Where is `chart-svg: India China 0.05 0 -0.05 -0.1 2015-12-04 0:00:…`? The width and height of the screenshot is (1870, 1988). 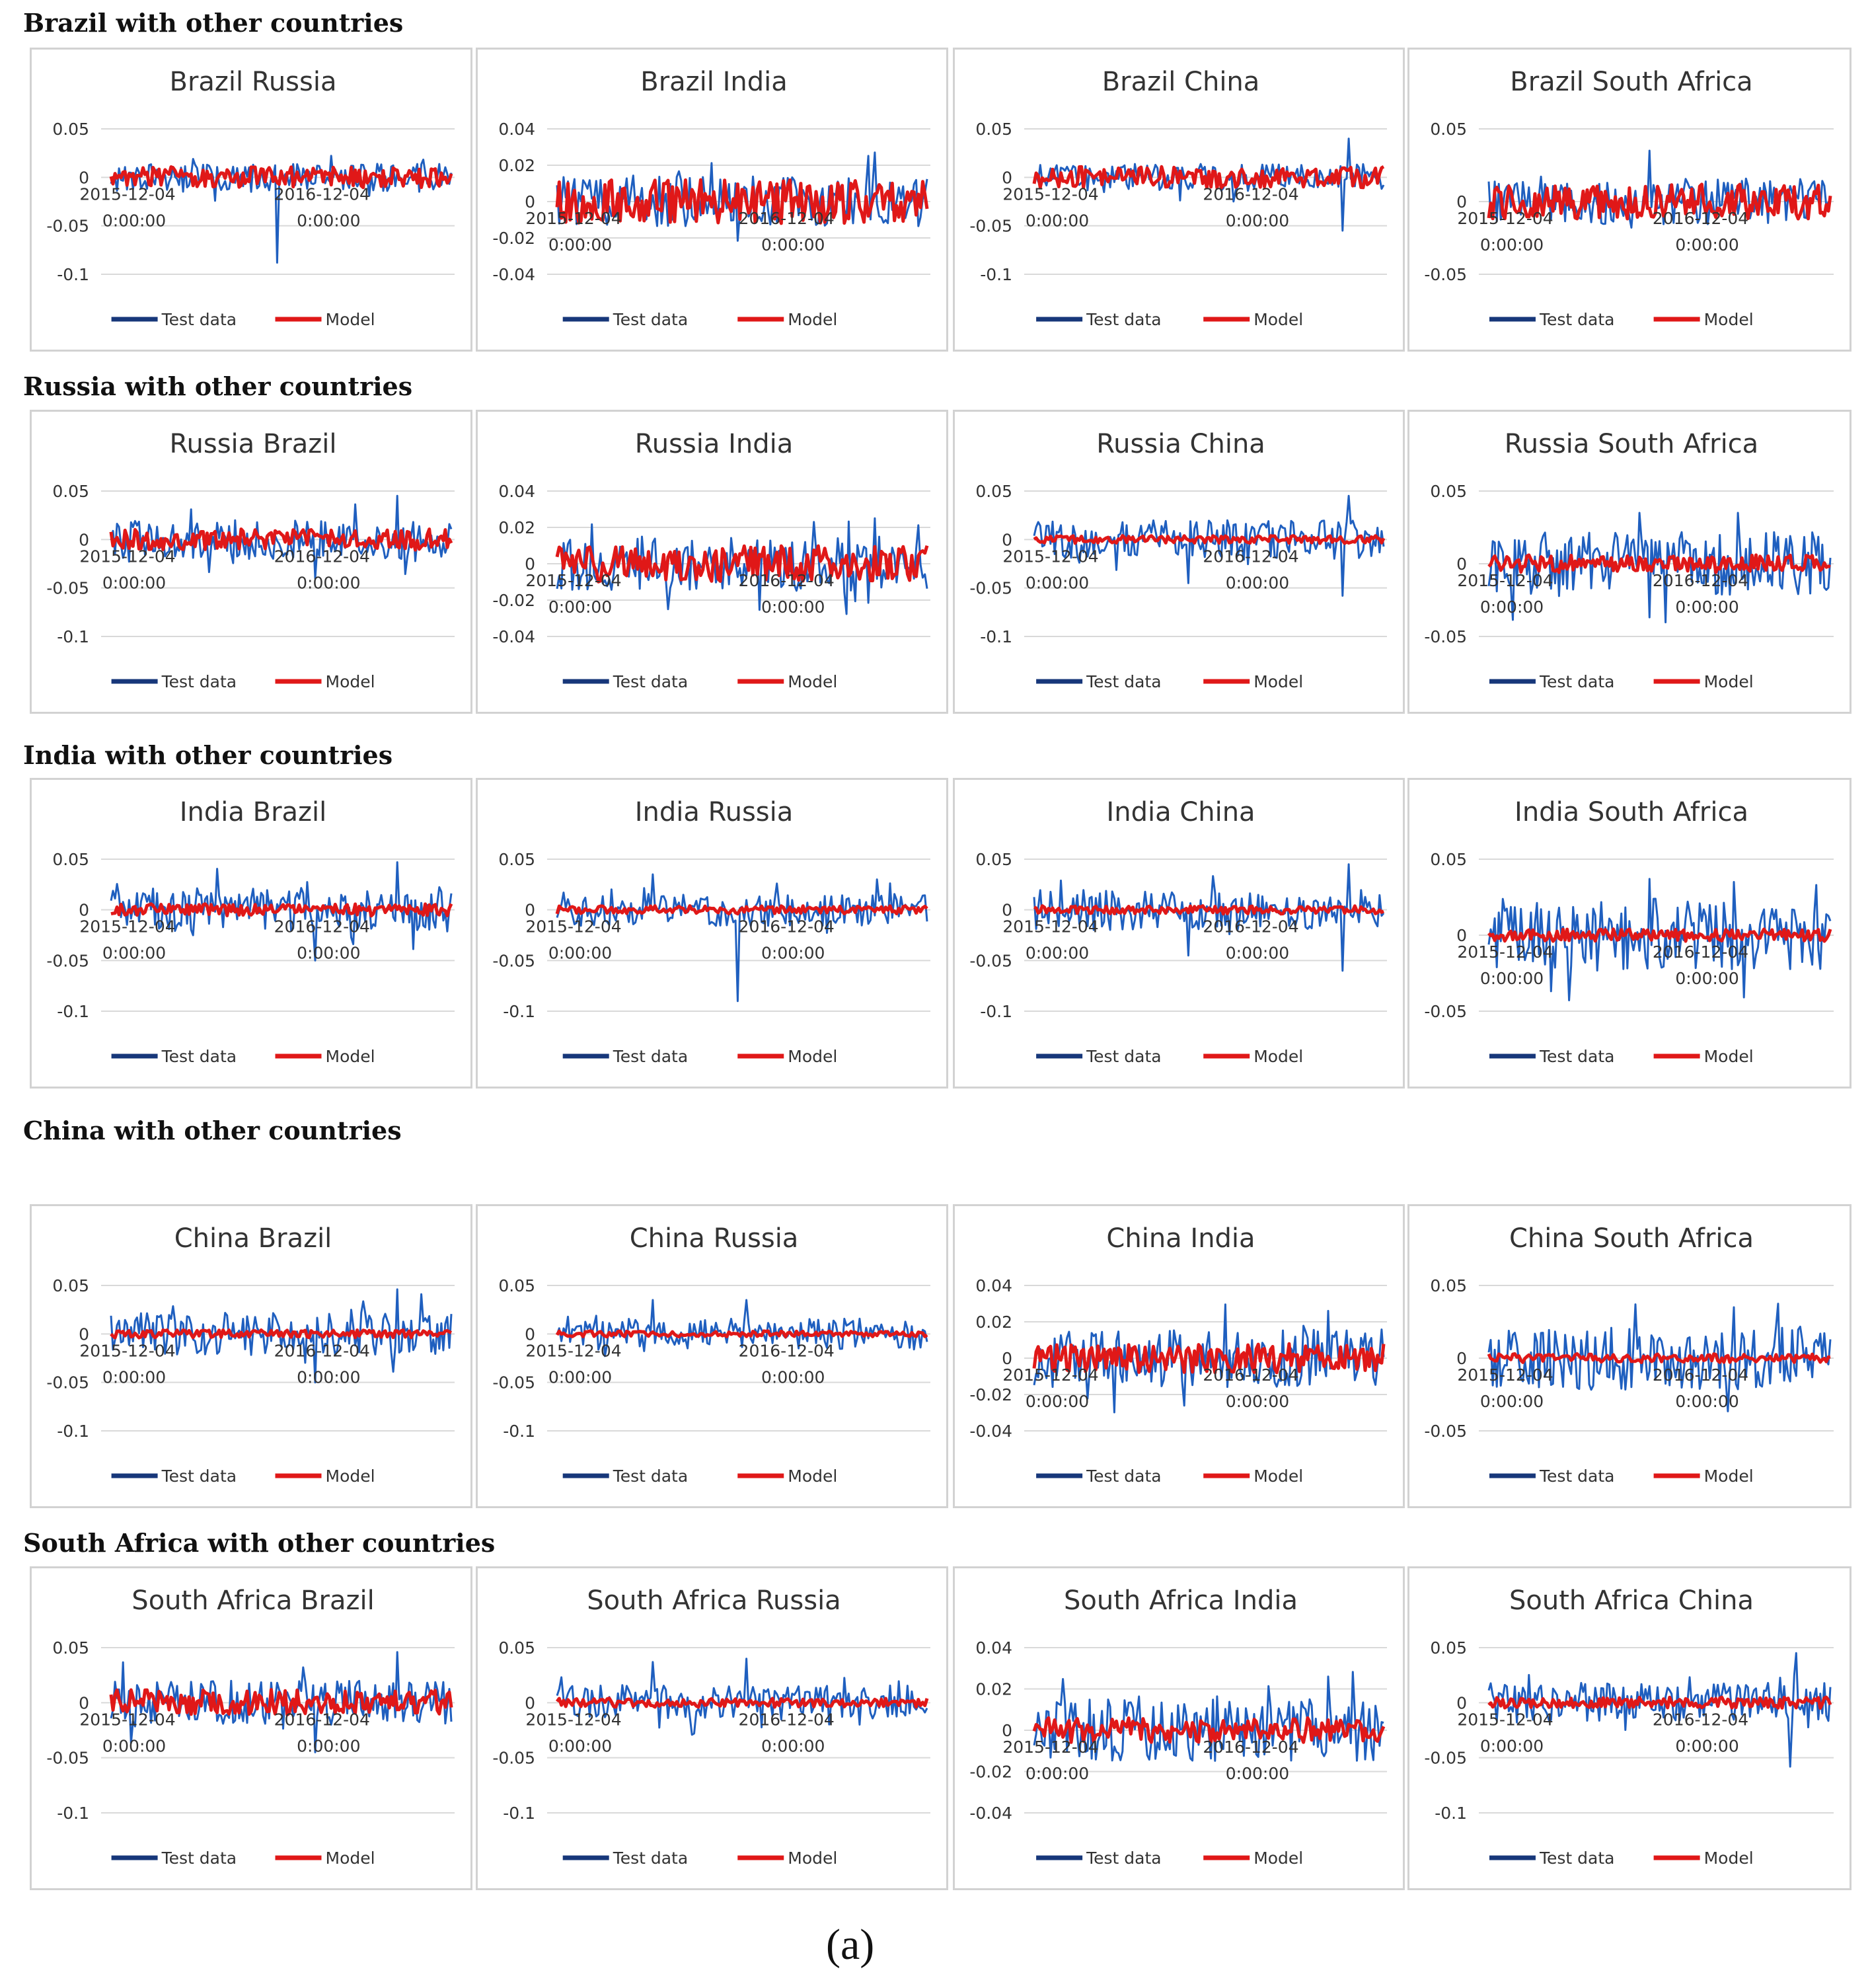
chart-svg: India China 0.05 0 -0.05 -0.1 2015-12-04 0:00:… is located at coordinates (1178, 931).